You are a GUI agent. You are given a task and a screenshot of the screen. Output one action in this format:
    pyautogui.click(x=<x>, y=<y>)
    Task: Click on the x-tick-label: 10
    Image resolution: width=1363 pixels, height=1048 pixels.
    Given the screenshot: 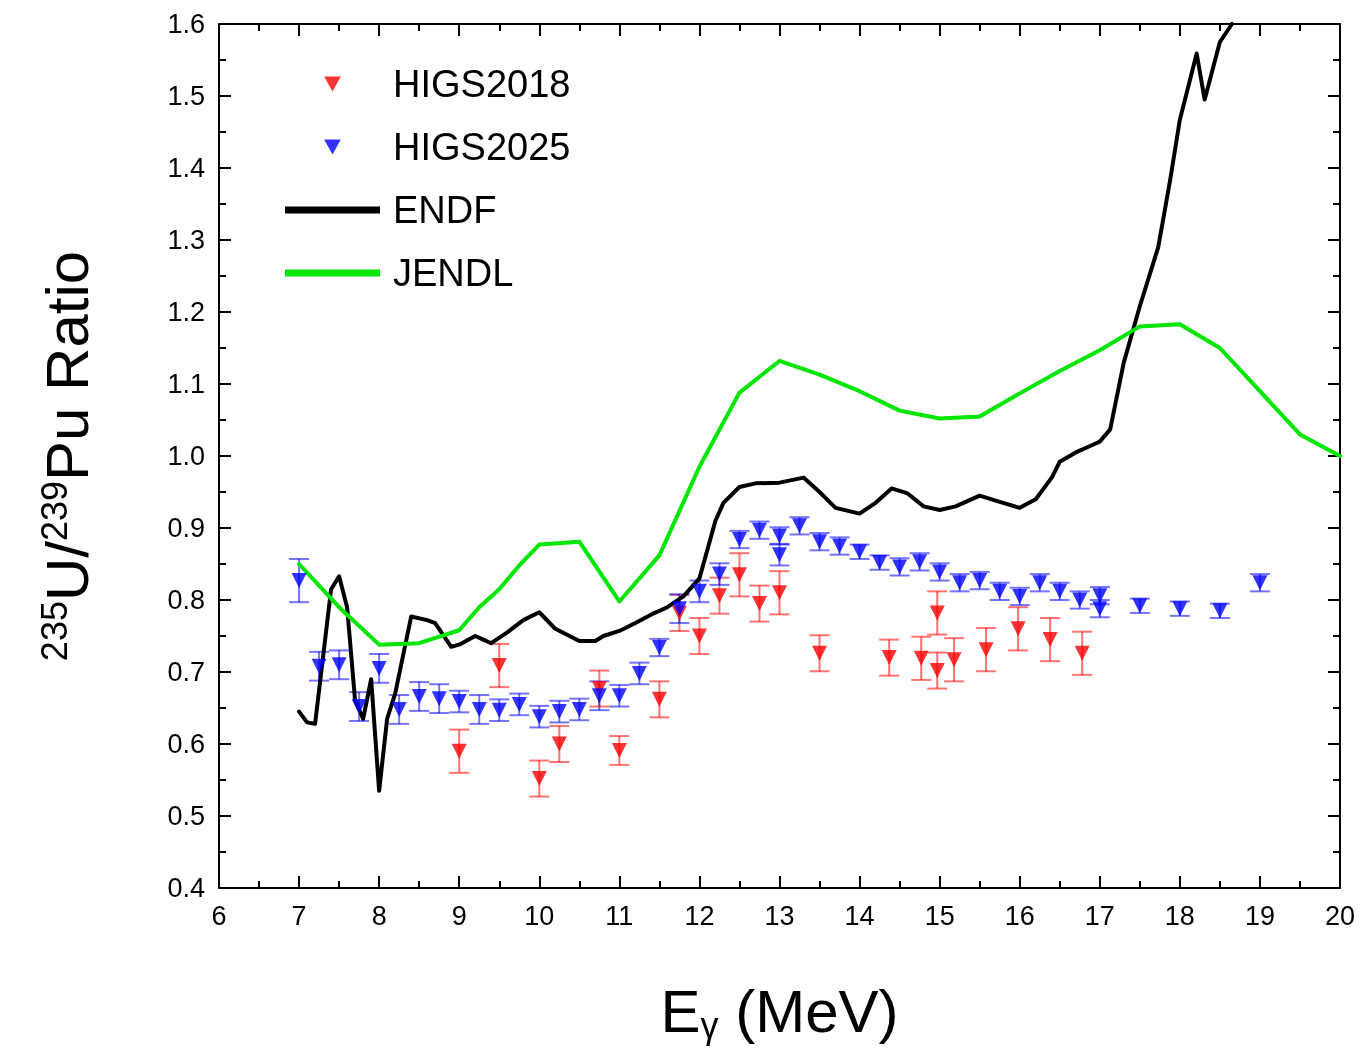 What is the action you would take?
    pyautogui.click(x=539, y=915)
    